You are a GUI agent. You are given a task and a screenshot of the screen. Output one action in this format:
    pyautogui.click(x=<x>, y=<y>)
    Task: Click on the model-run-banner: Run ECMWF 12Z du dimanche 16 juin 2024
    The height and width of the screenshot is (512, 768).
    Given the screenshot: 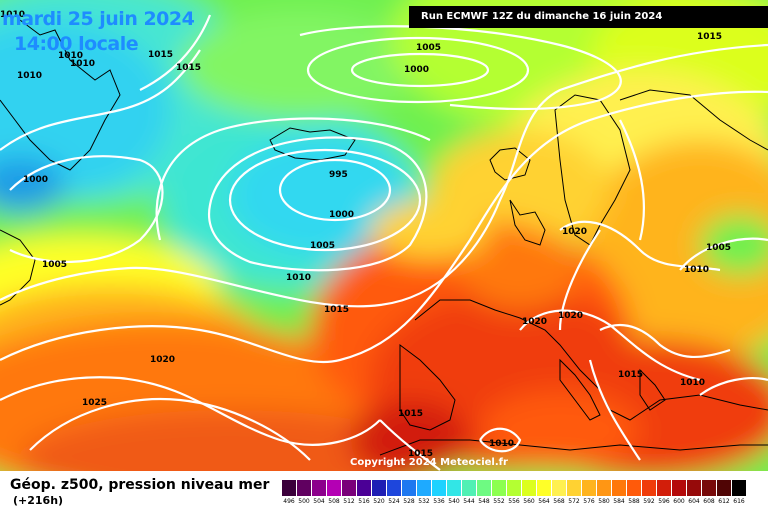 What is the action you would take?
    pyautogui.click(x=588, y=17)
    